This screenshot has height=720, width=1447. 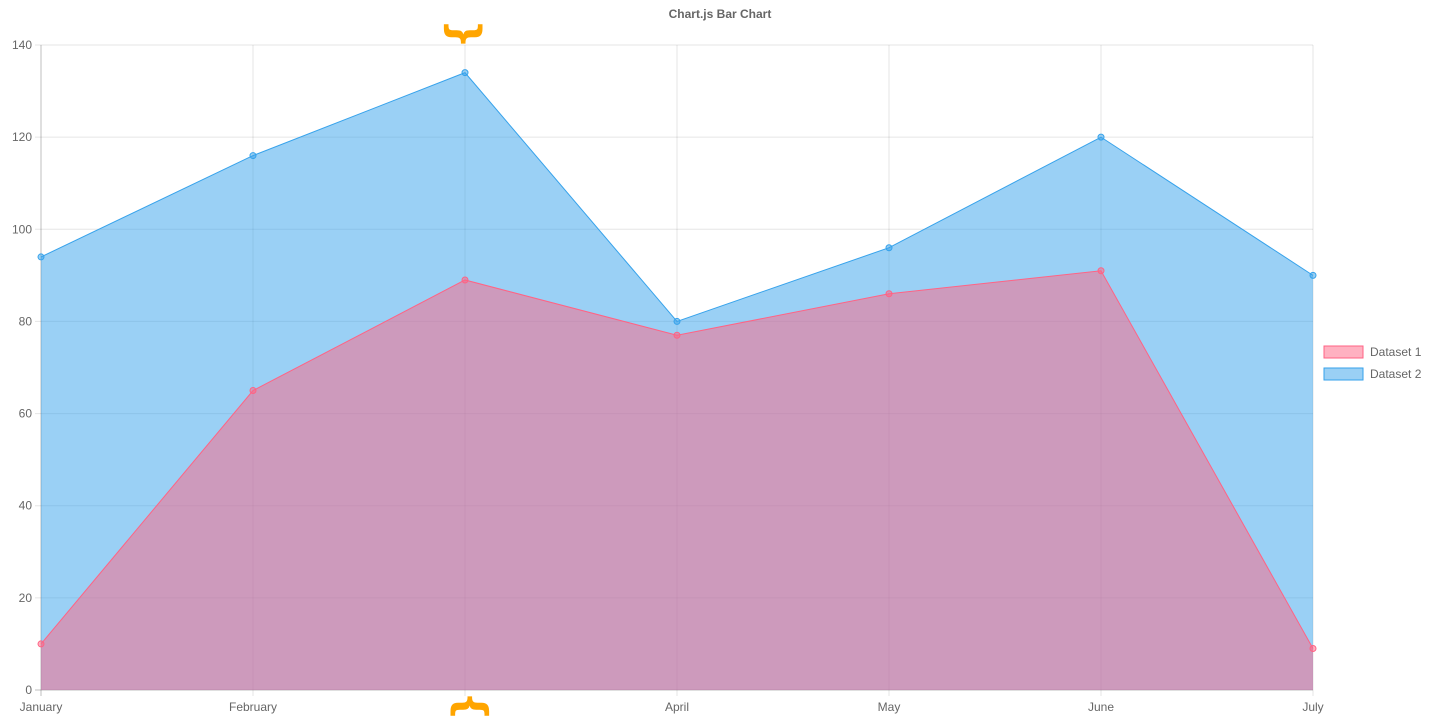 What do you see at coordinates (1396, 352) in the screenshot?
I see `legend-label: Dataset 1` at bounding box center [1396, 352].